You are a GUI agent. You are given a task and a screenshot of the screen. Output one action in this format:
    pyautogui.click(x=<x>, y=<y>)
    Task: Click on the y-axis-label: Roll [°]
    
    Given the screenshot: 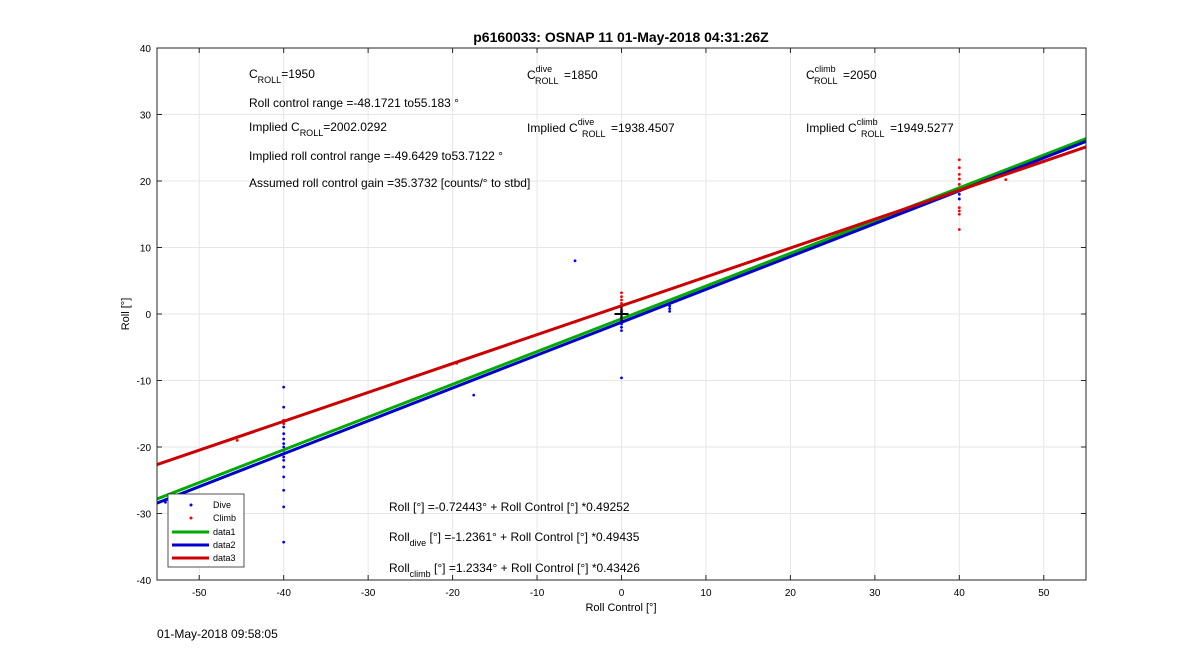 What is the action you would take?
    pyautogui.click(x=126, y=314)
    